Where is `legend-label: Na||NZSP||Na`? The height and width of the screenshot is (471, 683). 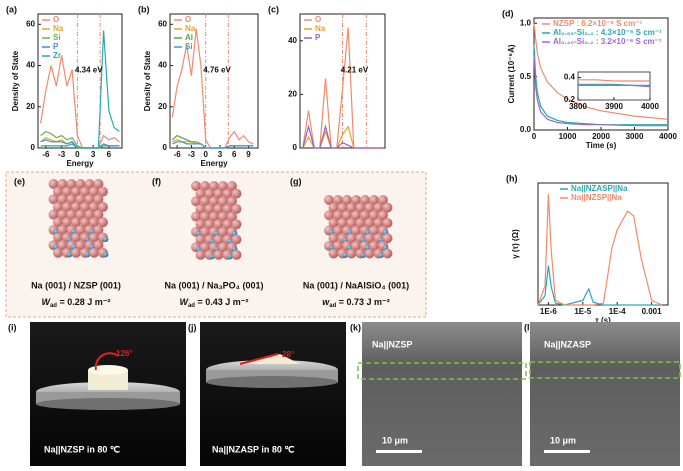
legend-label: Na||NZSP||Na is located at coordinates (596, 197).